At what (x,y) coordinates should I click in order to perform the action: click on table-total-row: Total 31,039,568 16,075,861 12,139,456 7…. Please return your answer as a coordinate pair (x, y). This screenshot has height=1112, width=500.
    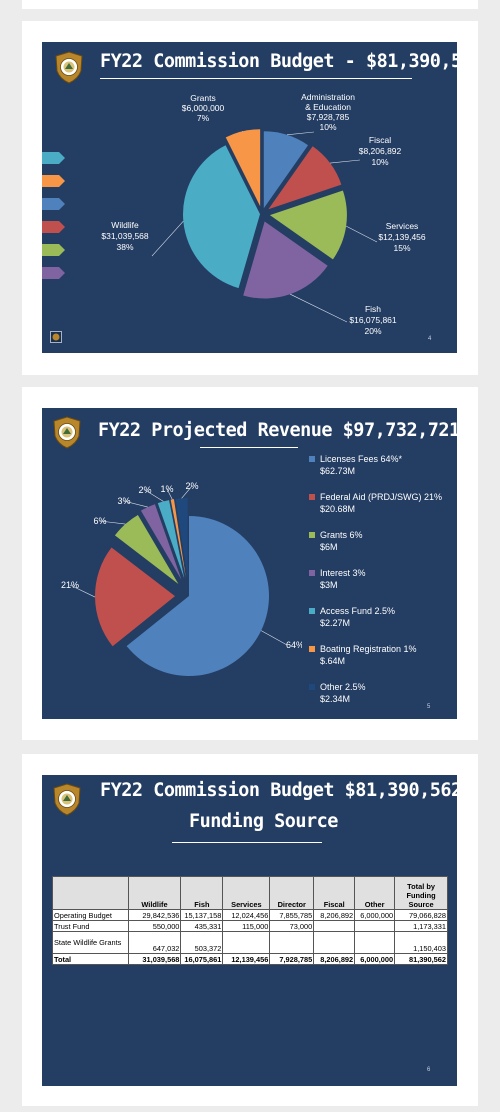
    Looking at the image, I should click on (250, 959).